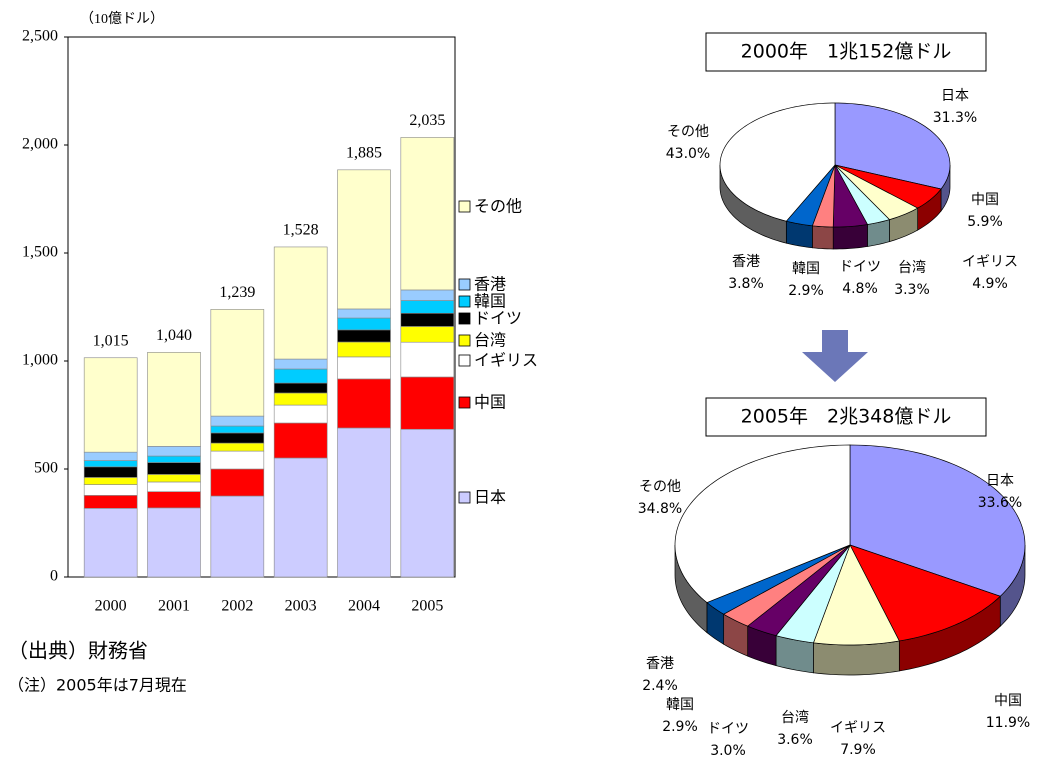 This screenshot has width=1049, height=760. What do you see at coordinates (858, 728) in the screenshot?
I see `slice-label: イギリス` at bounding box center [858, 728].